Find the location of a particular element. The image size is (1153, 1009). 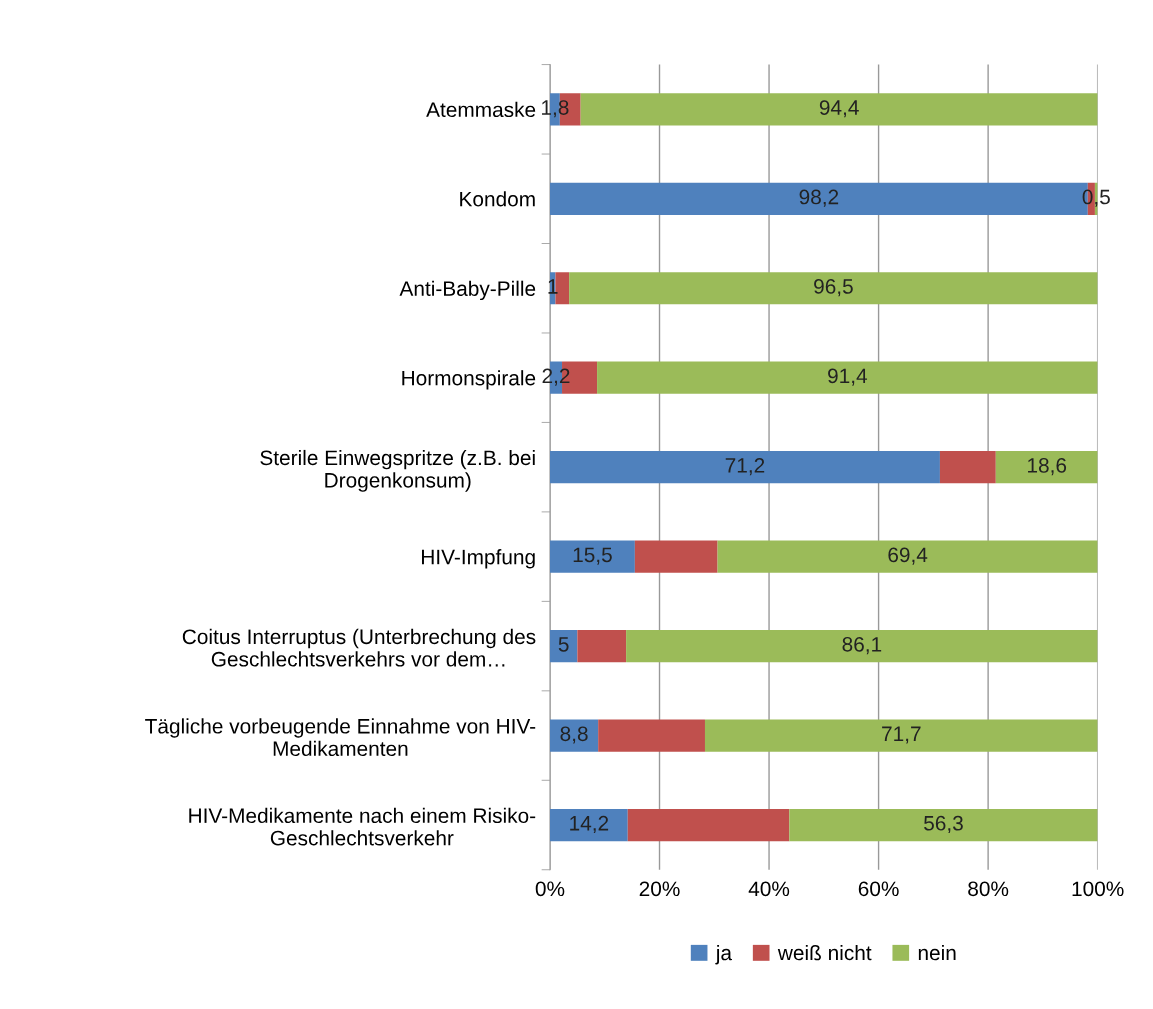

legend-label: ja is located at coordinates (724, 954).